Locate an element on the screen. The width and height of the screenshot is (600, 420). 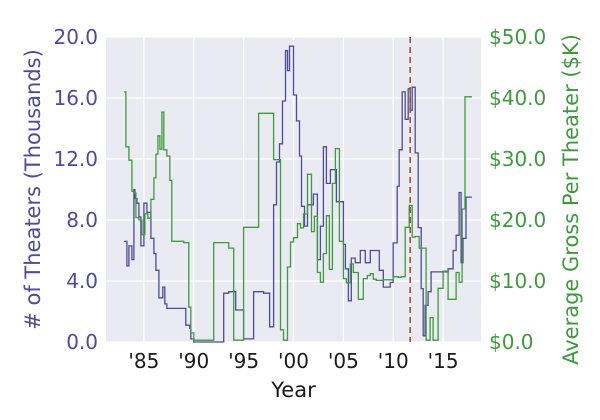
right-tick-label: $50.0 is located at coordinates (517, 37).